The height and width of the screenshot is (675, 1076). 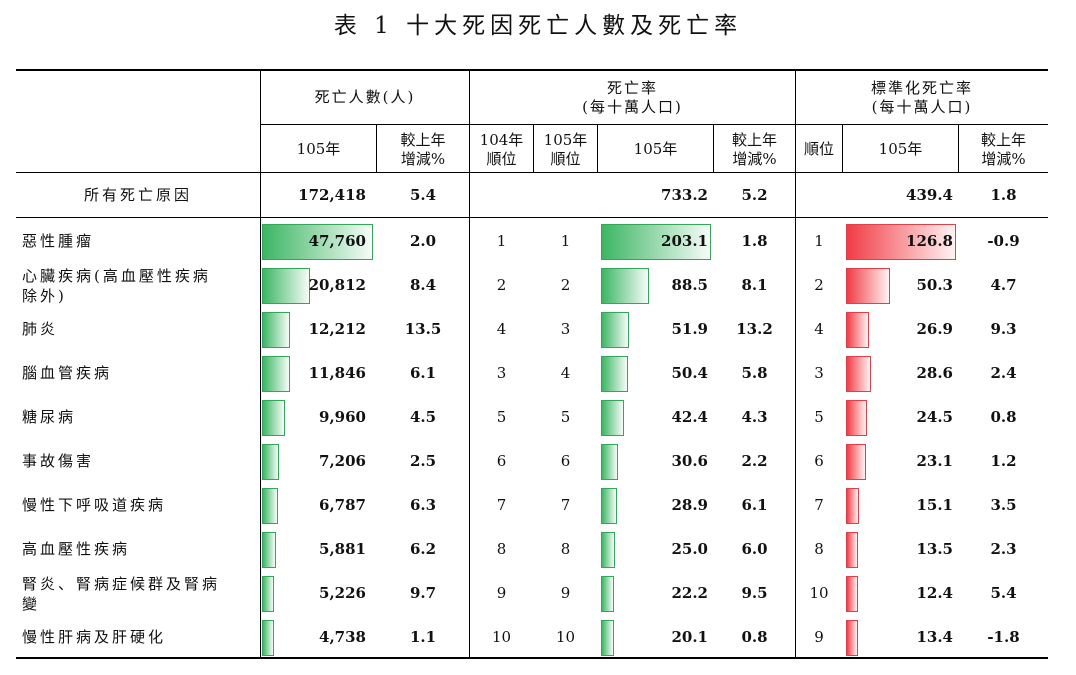 I want to click on std-rank: 10, so click(x=819, y=593).